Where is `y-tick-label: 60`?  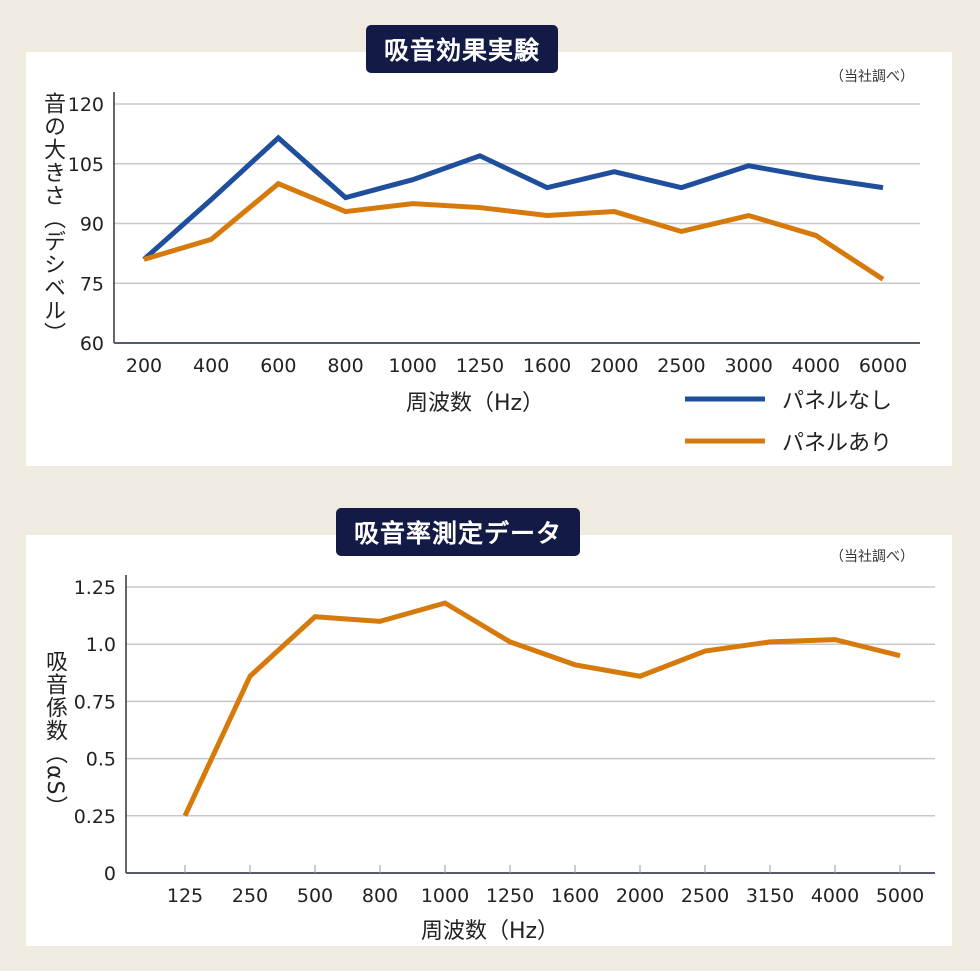 y-tick-label: 60 is located at coordinates (92, 344).